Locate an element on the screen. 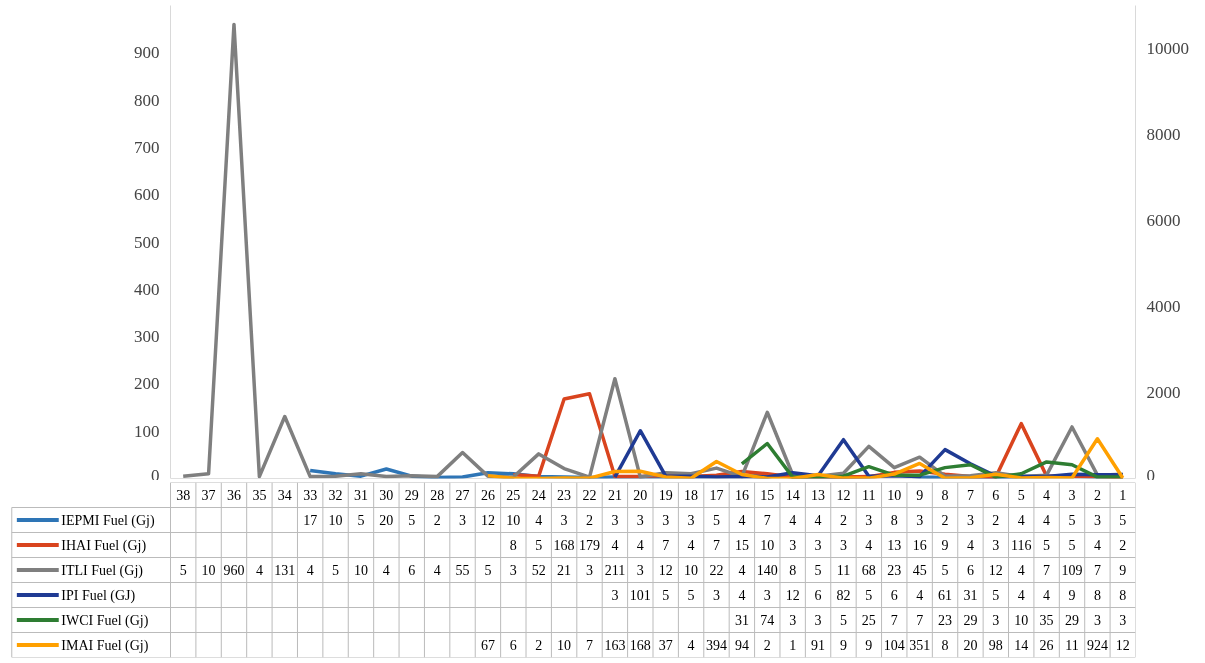  legend-label: IWCI Fuel (Gj) is located at coordinates (105, 620).